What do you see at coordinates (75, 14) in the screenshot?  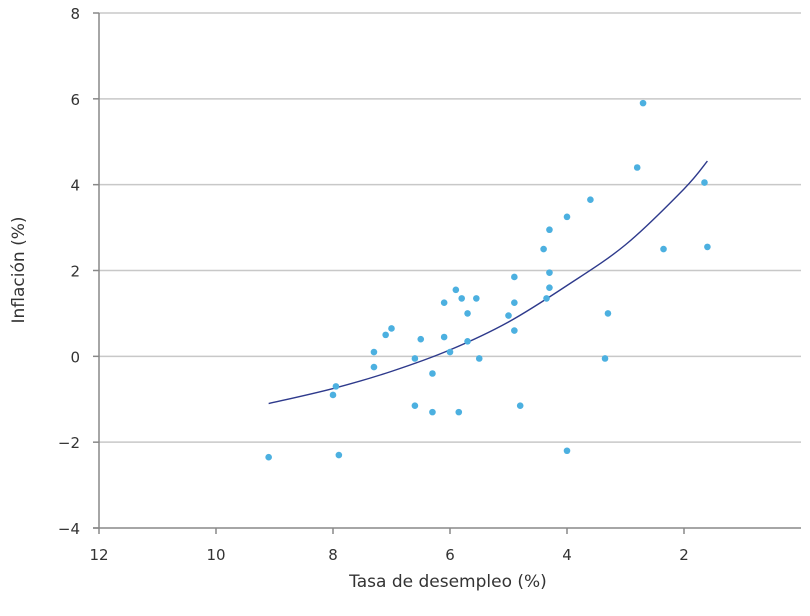 I see `y-tick-label: 8` at bounding box center [75, 14].